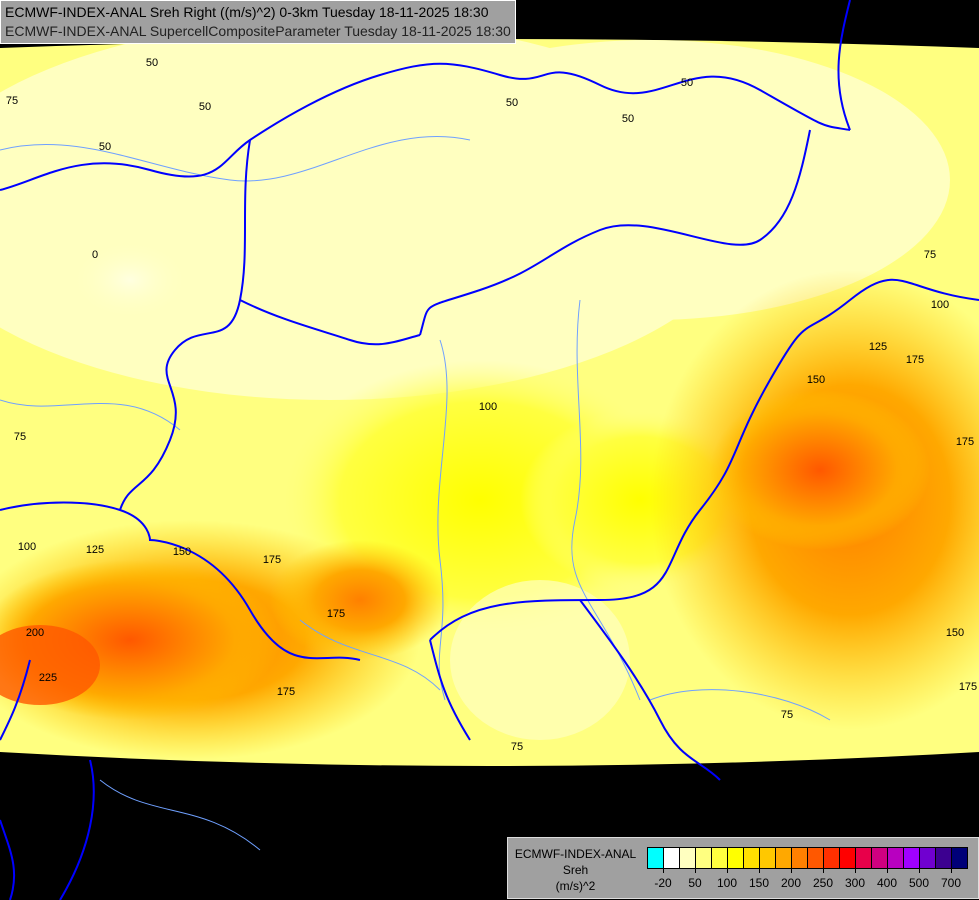 Image resolution: width=979 pixels, height=900 pixels. What do you see at coordinates (808, 880) in the screenshot?
I see `legend-ticks: -20 50 100 150 200 250 300 400 500 700` at bounding box center [808, 880].